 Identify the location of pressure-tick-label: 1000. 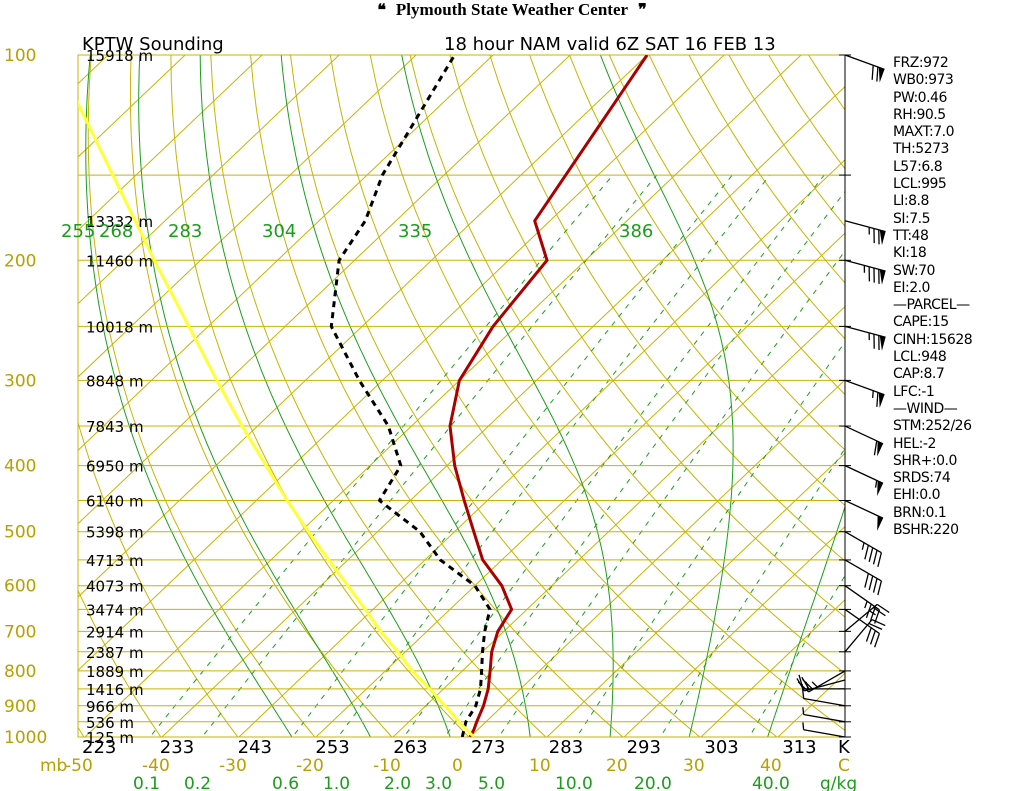
(25, 738).